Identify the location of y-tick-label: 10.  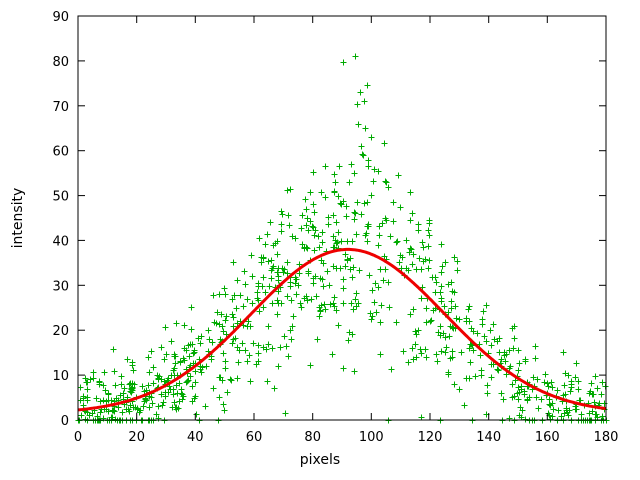
(60, 376).